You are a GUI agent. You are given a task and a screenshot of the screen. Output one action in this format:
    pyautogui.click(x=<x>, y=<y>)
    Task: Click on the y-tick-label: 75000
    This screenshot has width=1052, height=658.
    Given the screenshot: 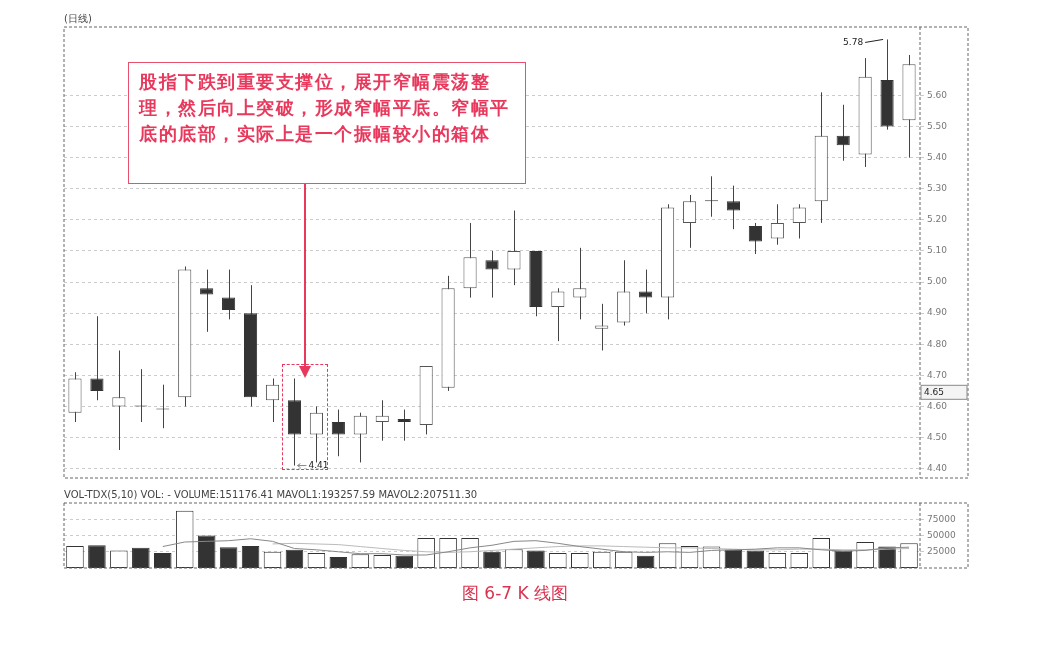 What is the action you would take?
    pyautogui.click(x=941, y=518)
    